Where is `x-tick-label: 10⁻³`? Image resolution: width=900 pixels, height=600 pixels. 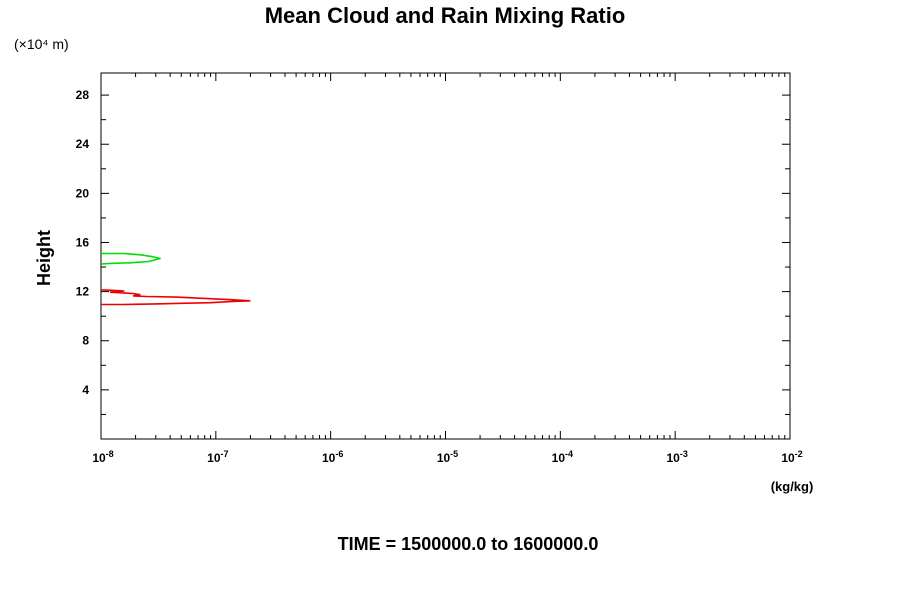
x-tick-label: 10⁻³ is located at coordinates (676, 457).